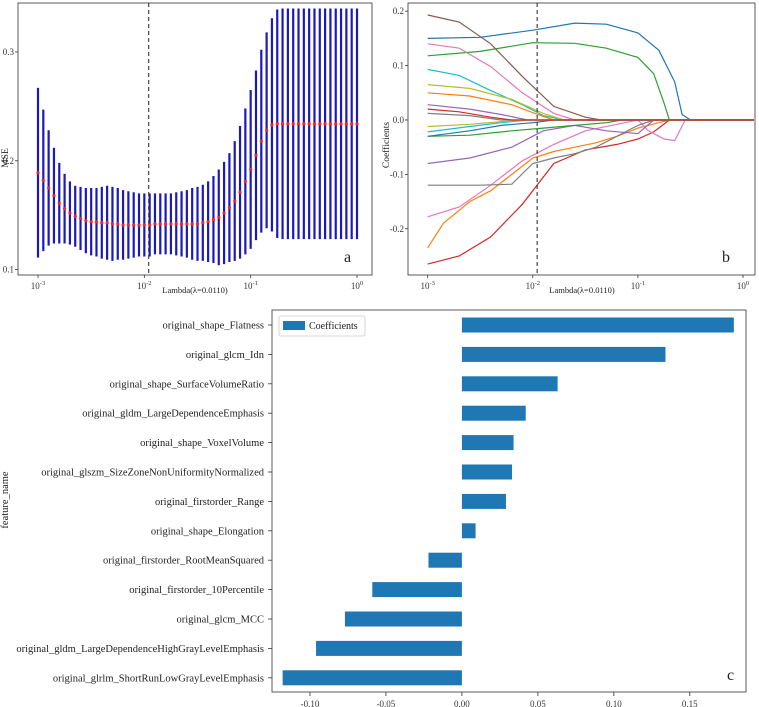 The width and height of the screenshot is (759, 707). I want to click on panel-c-legend: Coefficients, so click(322, 326).